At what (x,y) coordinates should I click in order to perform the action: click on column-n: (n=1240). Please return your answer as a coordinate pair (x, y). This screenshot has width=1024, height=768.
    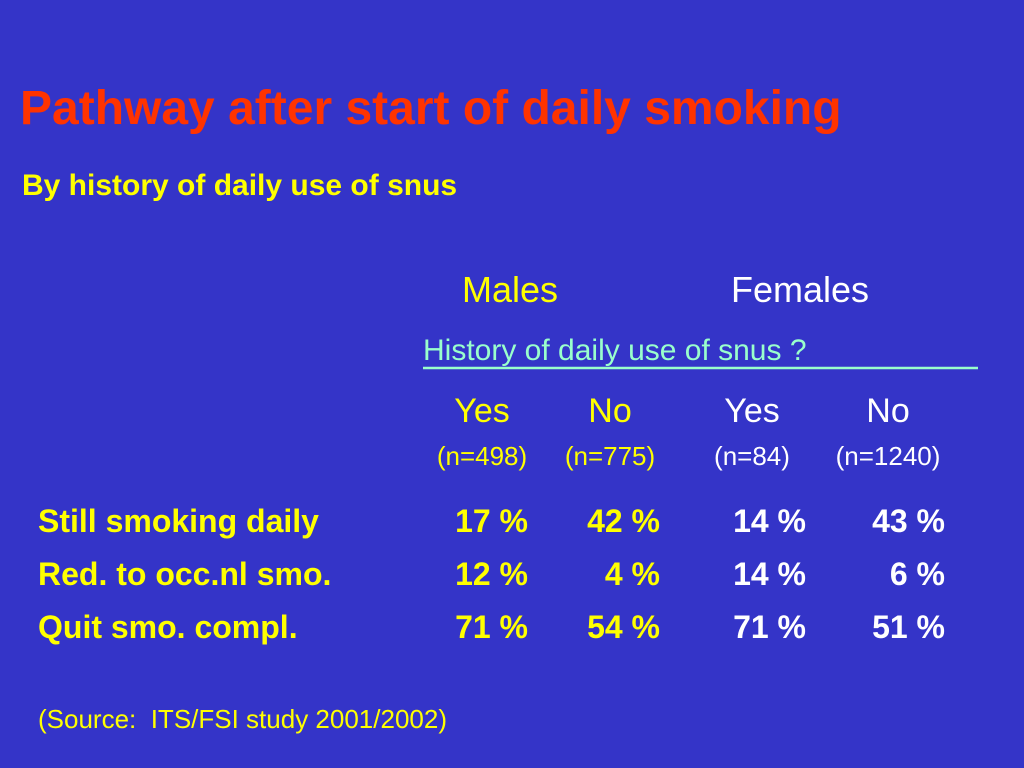
    Looking at the image, I should click on (888, 456).